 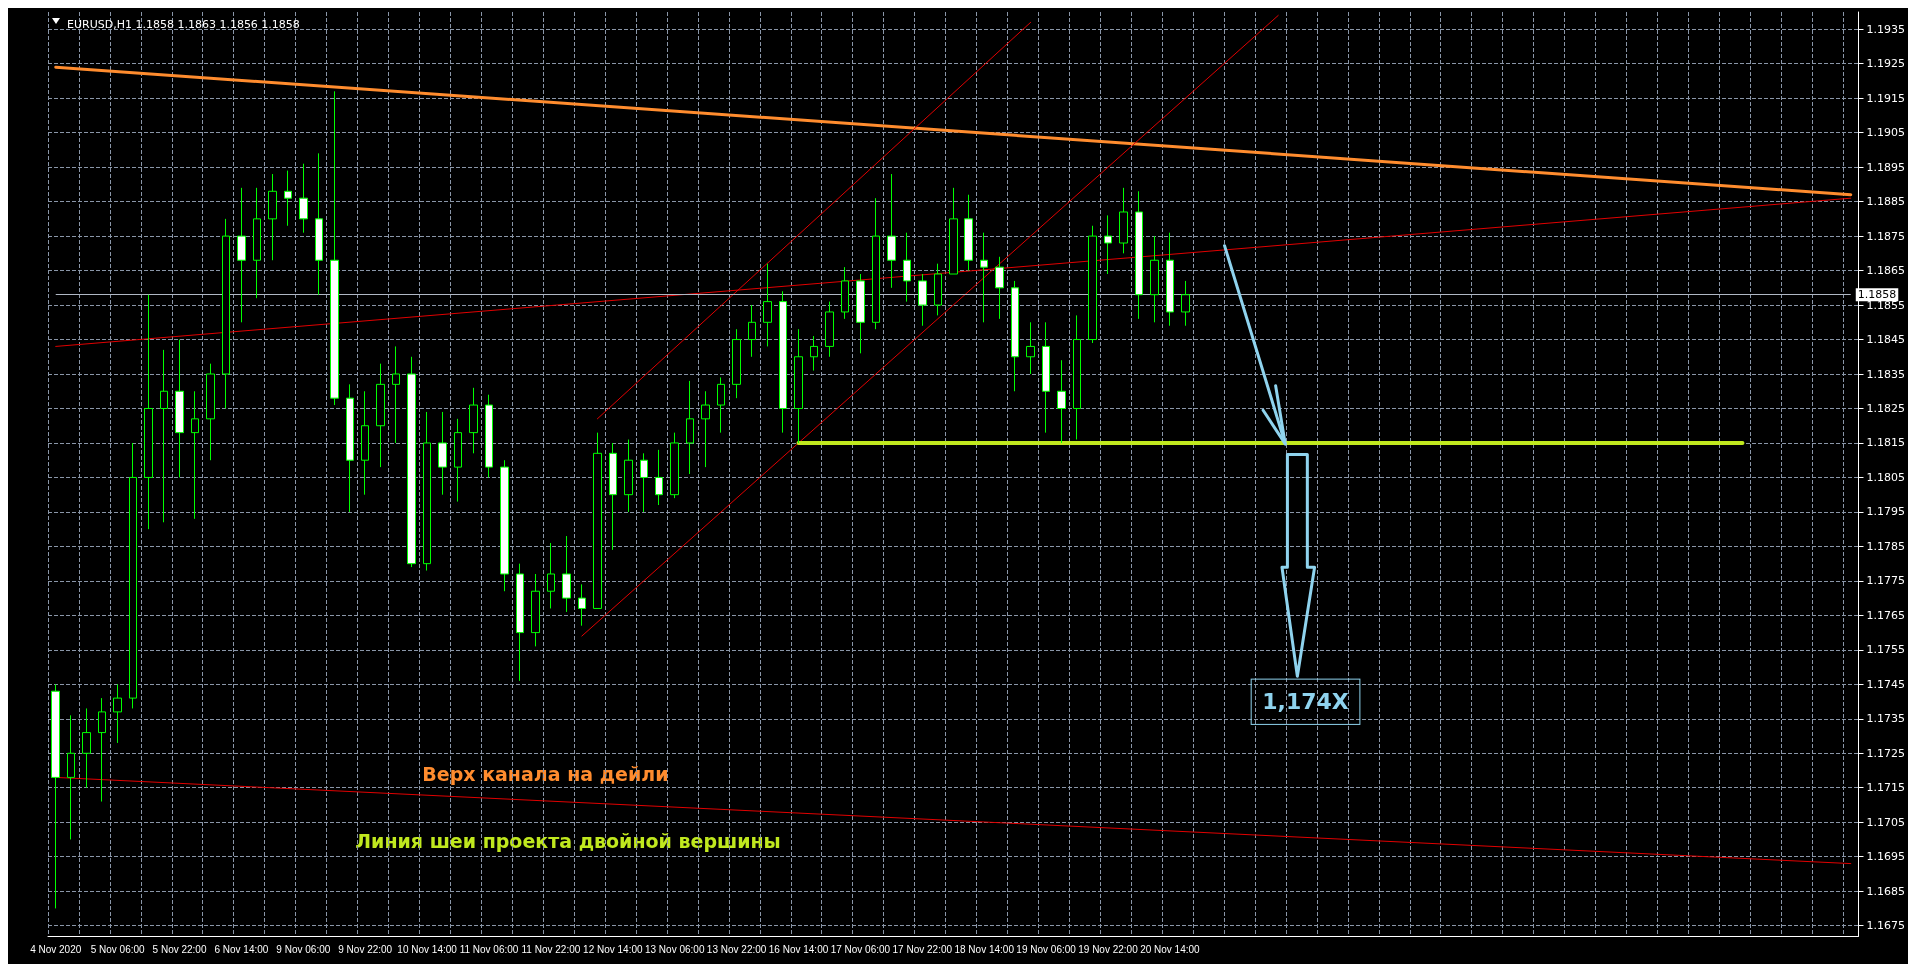 I want to click on y-tick-label: 1.1725, so click(x=1886, y=753).